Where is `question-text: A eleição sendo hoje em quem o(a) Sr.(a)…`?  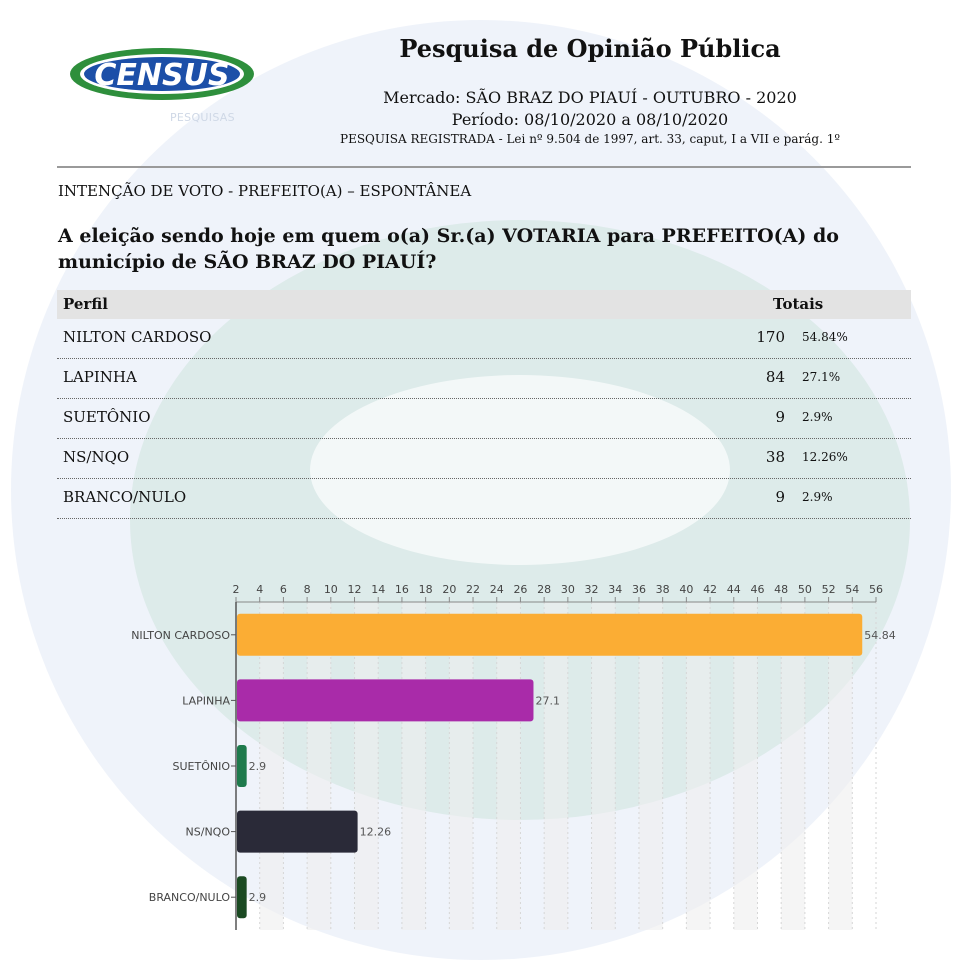 question-text: A eleição sendo hoje em quem o(a) Sr.(a)… is located at coordinates (448, 249).